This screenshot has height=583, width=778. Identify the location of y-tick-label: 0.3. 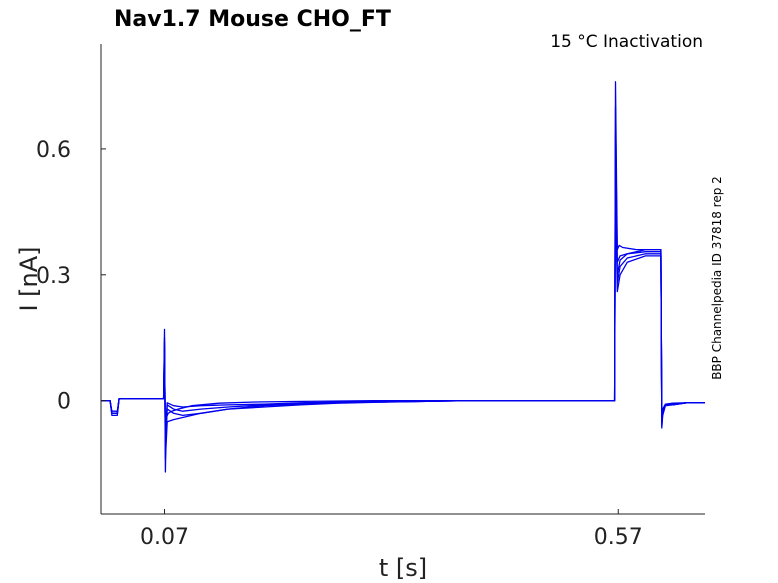
(53, 276).